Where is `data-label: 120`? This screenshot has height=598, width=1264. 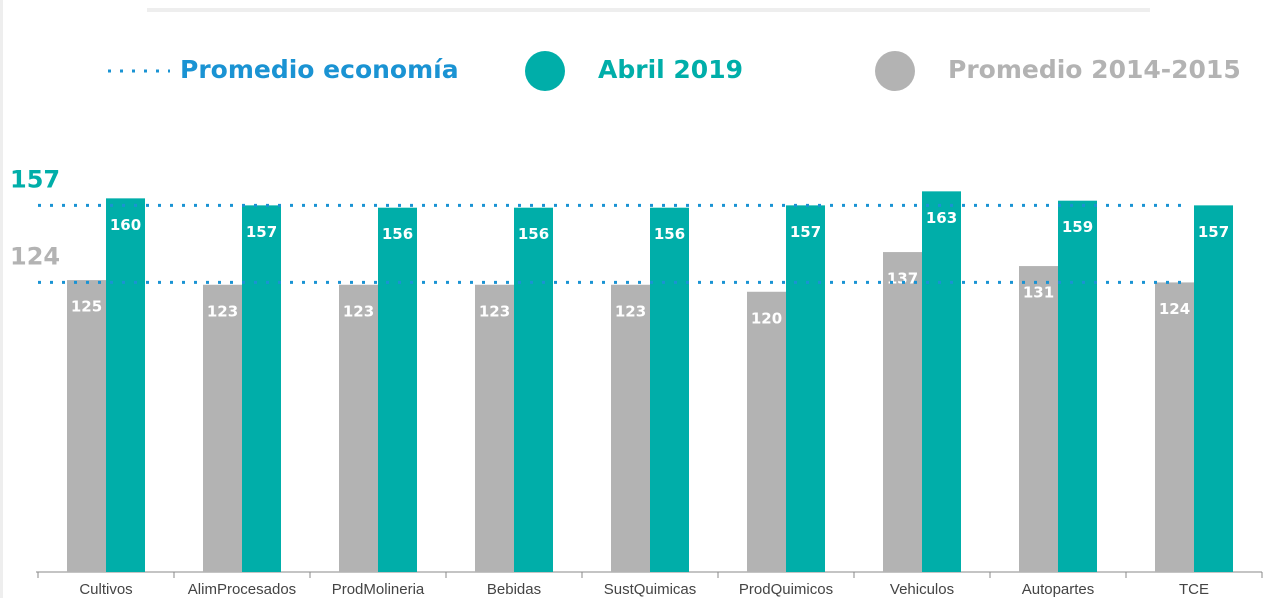 data-label: 120 is located at coordinates (766, 318).